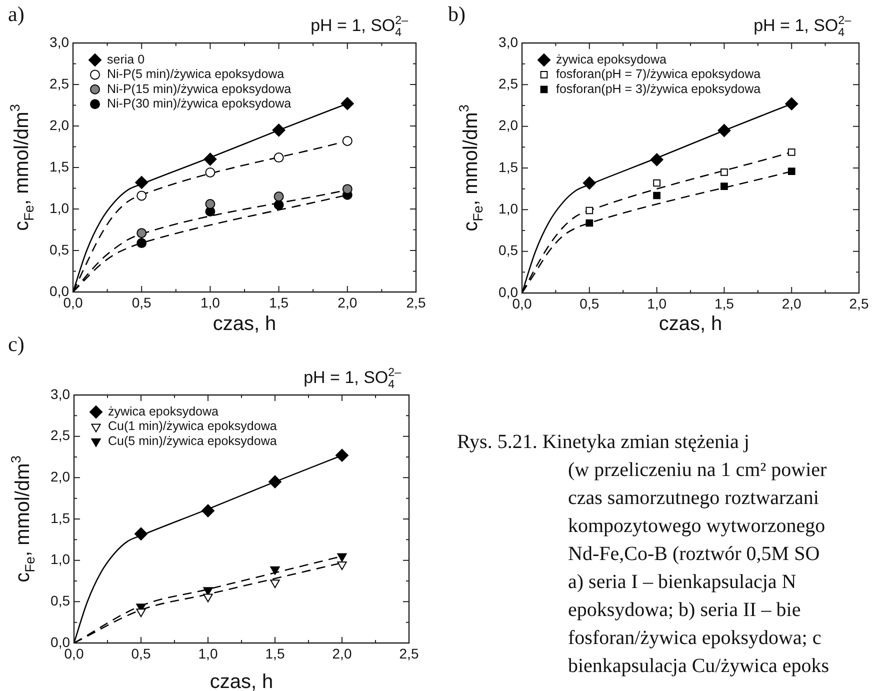 This screenshot has height=691, width=872. Describe the element at coordinates (195, 74) in the screenshot. I see `legend-label: Ni-P(5 min)/żywica epoksydowa` at that location.